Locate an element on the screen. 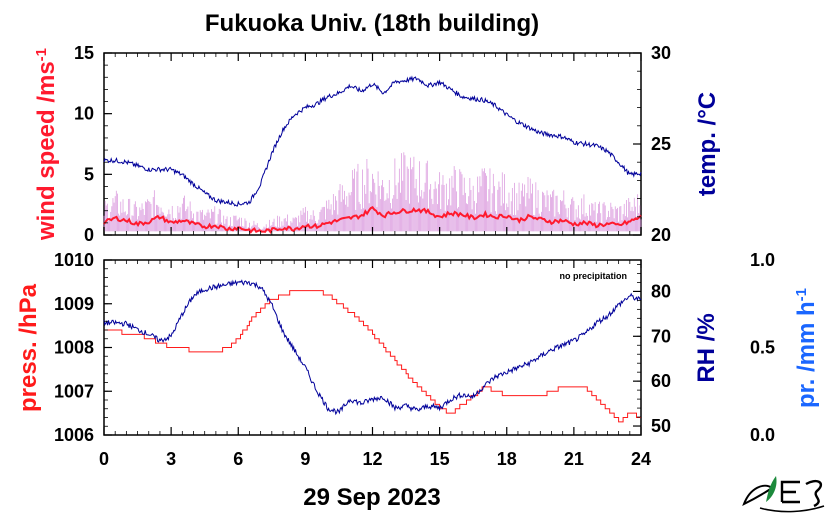  wind-axis-title-text: wind speed /ms is located at coordinates (46, 151).